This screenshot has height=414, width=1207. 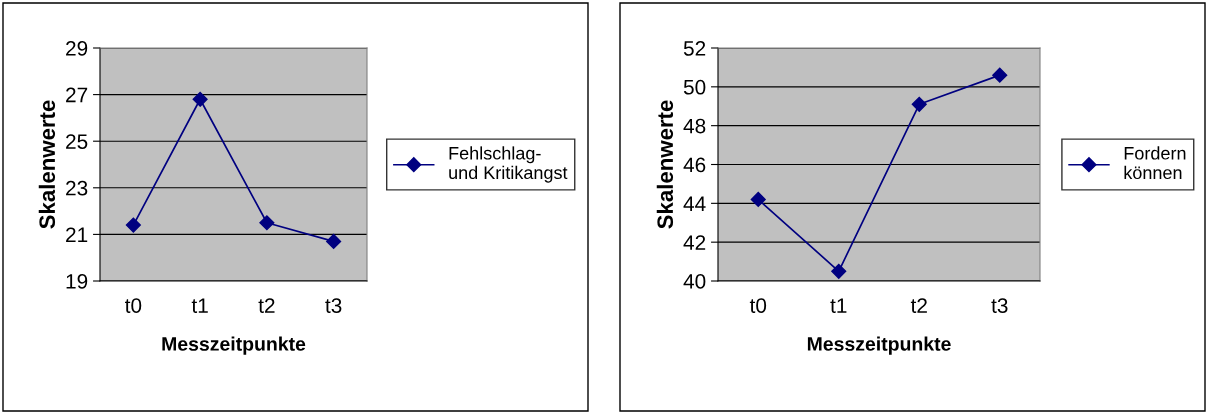 What do you see at coordinates (77, 281) in the screenshot?
I see `y-tick-label: 19` at bounding box center [77, 281].